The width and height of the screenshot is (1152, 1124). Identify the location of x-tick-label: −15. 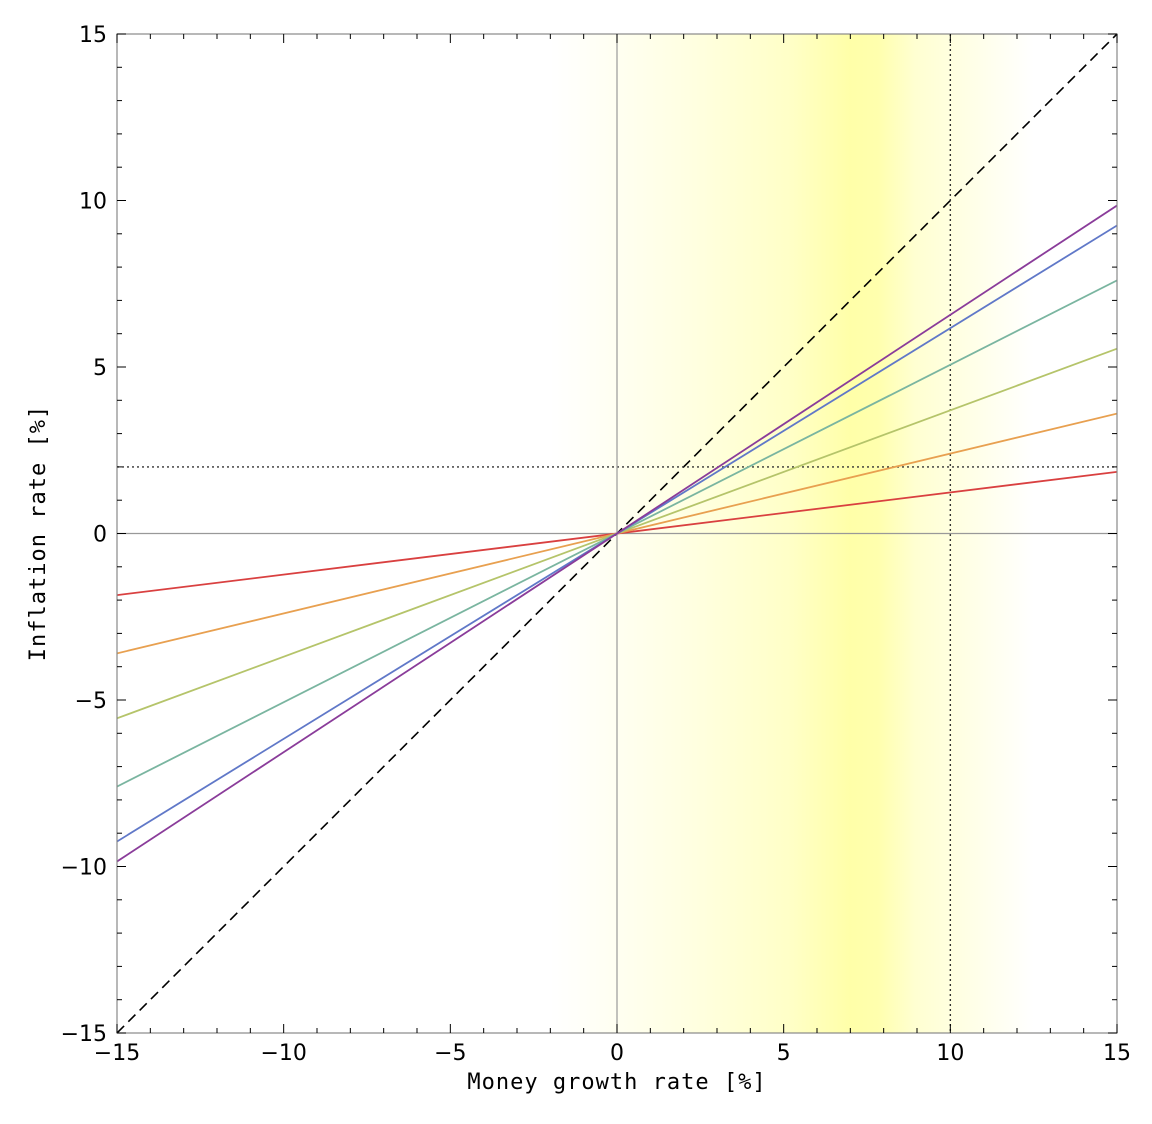
(117, 1053).